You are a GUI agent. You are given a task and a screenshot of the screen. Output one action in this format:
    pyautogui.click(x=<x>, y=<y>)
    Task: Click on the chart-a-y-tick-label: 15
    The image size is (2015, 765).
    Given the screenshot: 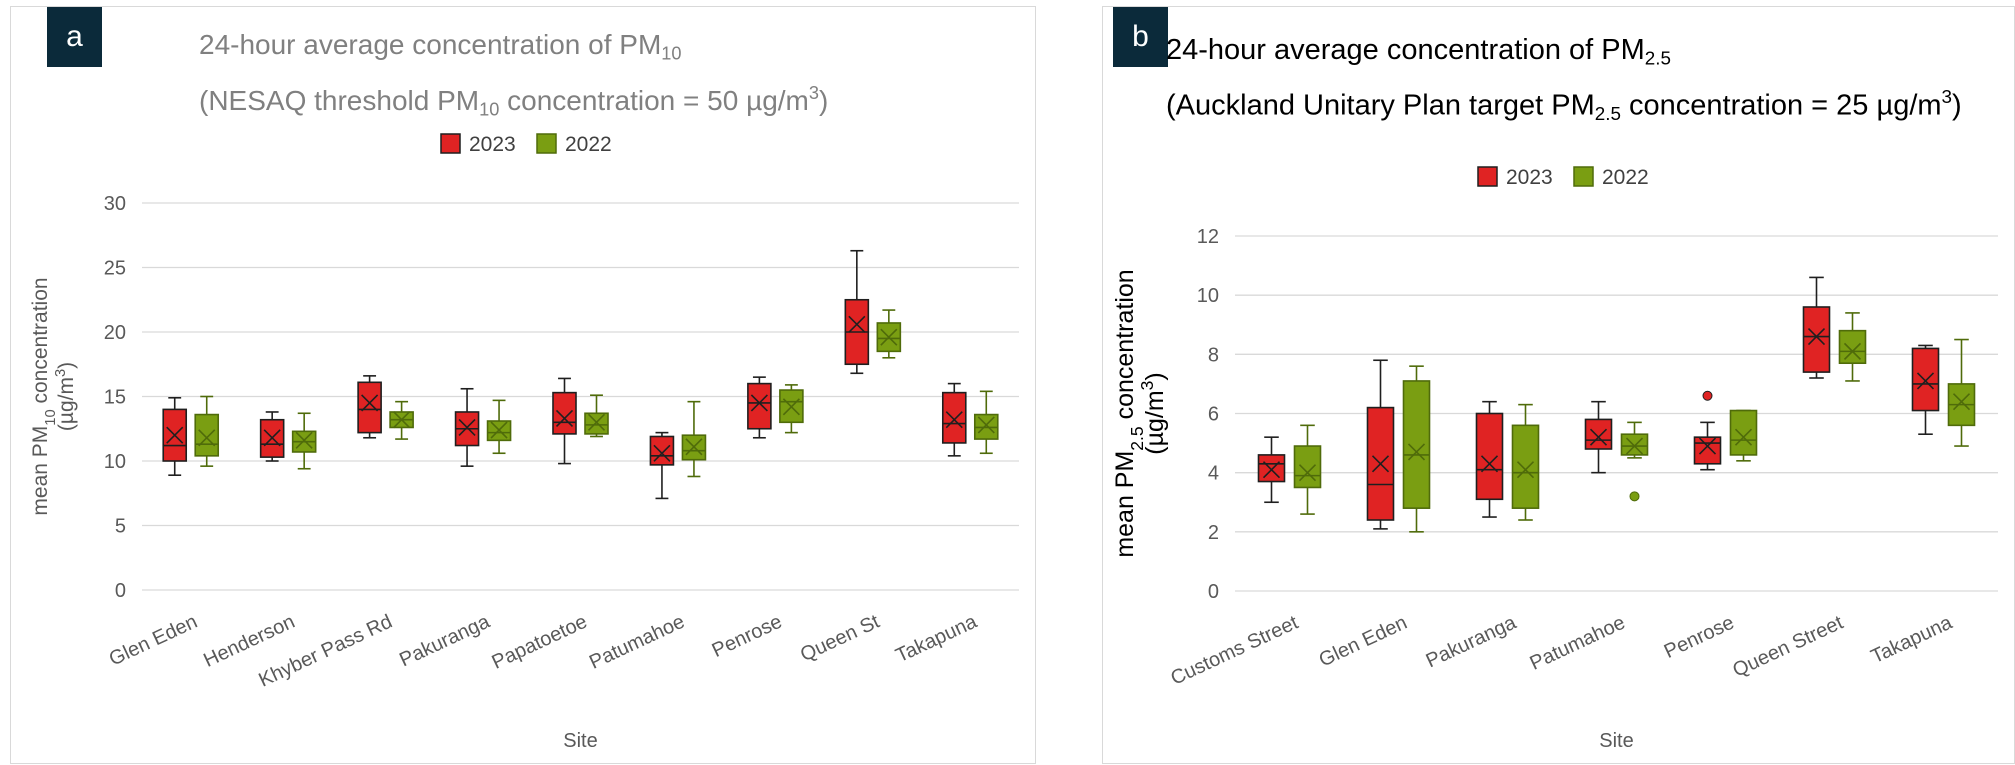 What is the action you would take?
    pyautogui.click(x=115, y=398)
    